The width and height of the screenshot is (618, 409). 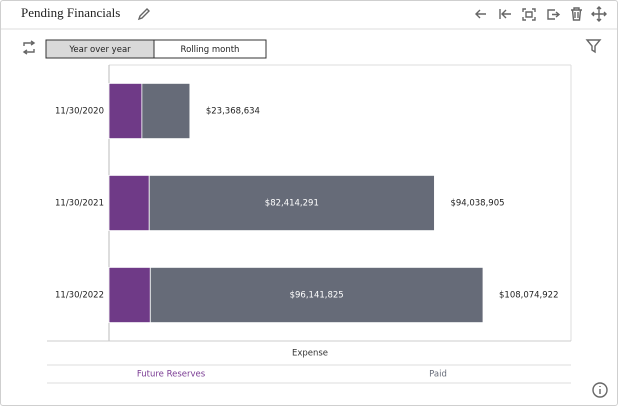 What do you see at coordinates (576, 14) in the screenshot?
I see `delete-icon` at bounding box center [576, 14].